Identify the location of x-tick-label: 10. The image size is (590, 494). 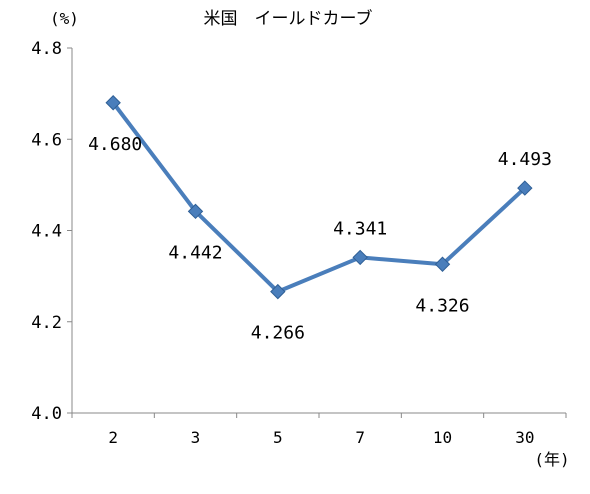
(442, 437).